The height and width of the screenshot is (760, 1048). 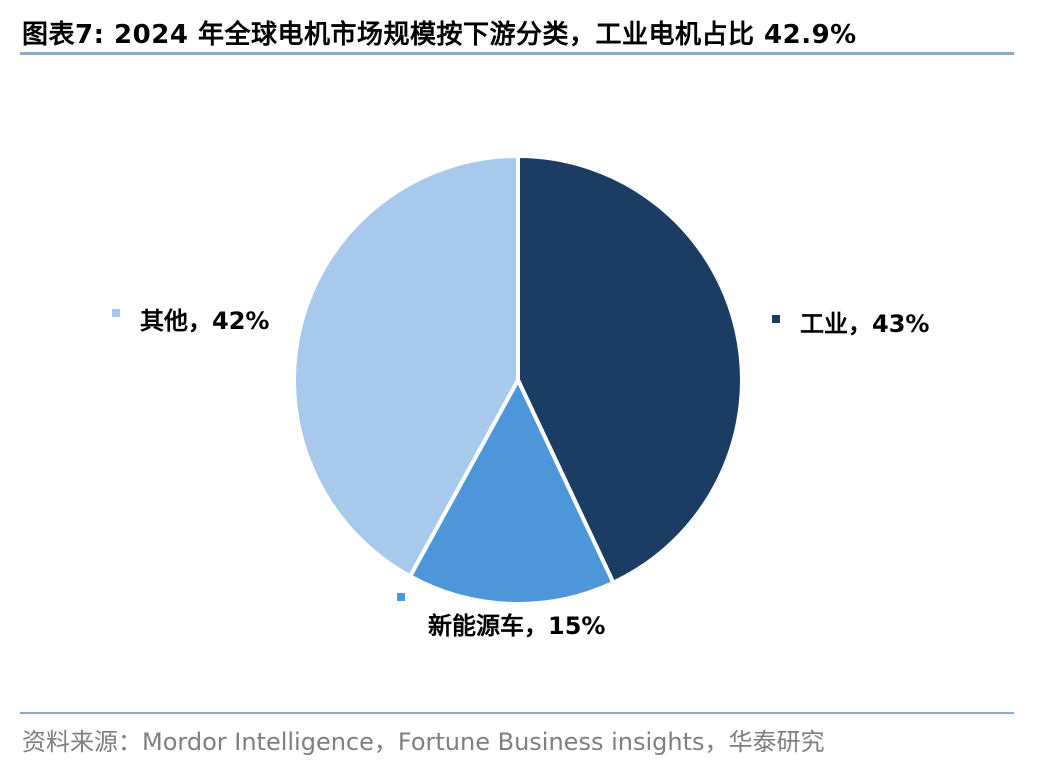 What do you see at coordinates (516, 626) in the screenshot?
I see `slice-label-2: 新能源车，15%` at bounding box center [516, 626].